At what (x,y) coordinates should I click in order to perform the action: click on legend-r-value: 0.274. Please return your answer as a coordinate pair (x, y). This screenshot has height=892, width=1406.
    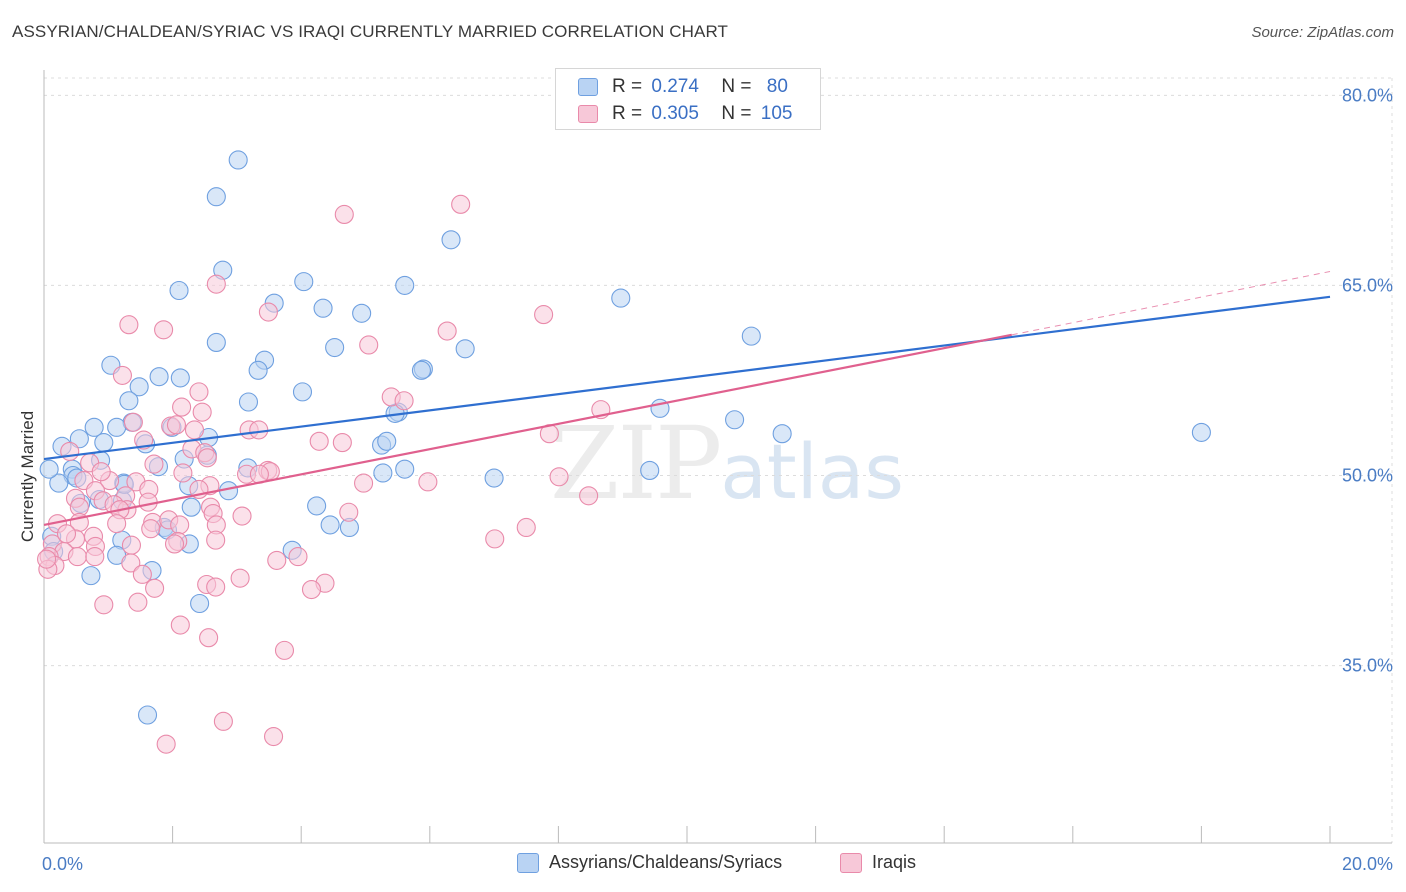
    Looking at the image, I should click on (675, 86).